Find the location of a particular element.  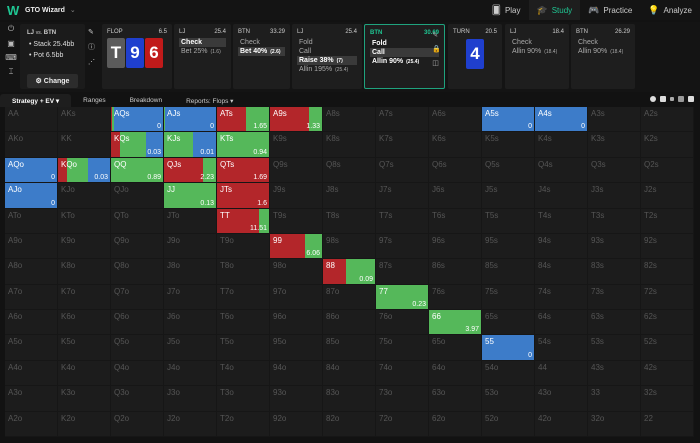

tab-ranges: Ranges is located at coordinates (94, 100).